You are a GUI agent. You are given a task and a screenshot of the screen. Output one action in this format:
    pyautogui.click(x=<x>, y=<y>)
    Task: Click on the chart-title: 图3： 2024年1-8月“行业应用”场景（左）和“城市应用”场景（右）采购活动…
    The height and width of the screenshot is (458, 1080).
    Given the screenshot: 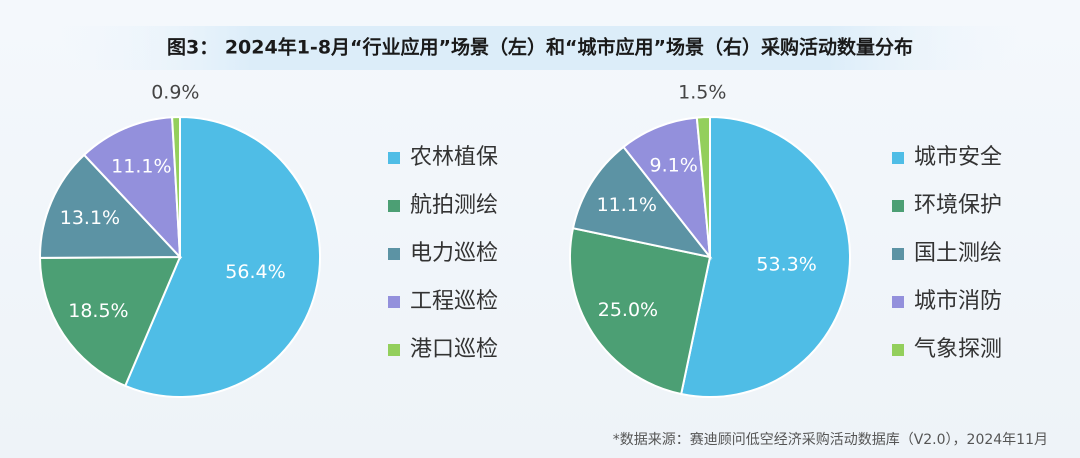 What is the action you would take?
    pyautogui.click(x=540, y=47)
    